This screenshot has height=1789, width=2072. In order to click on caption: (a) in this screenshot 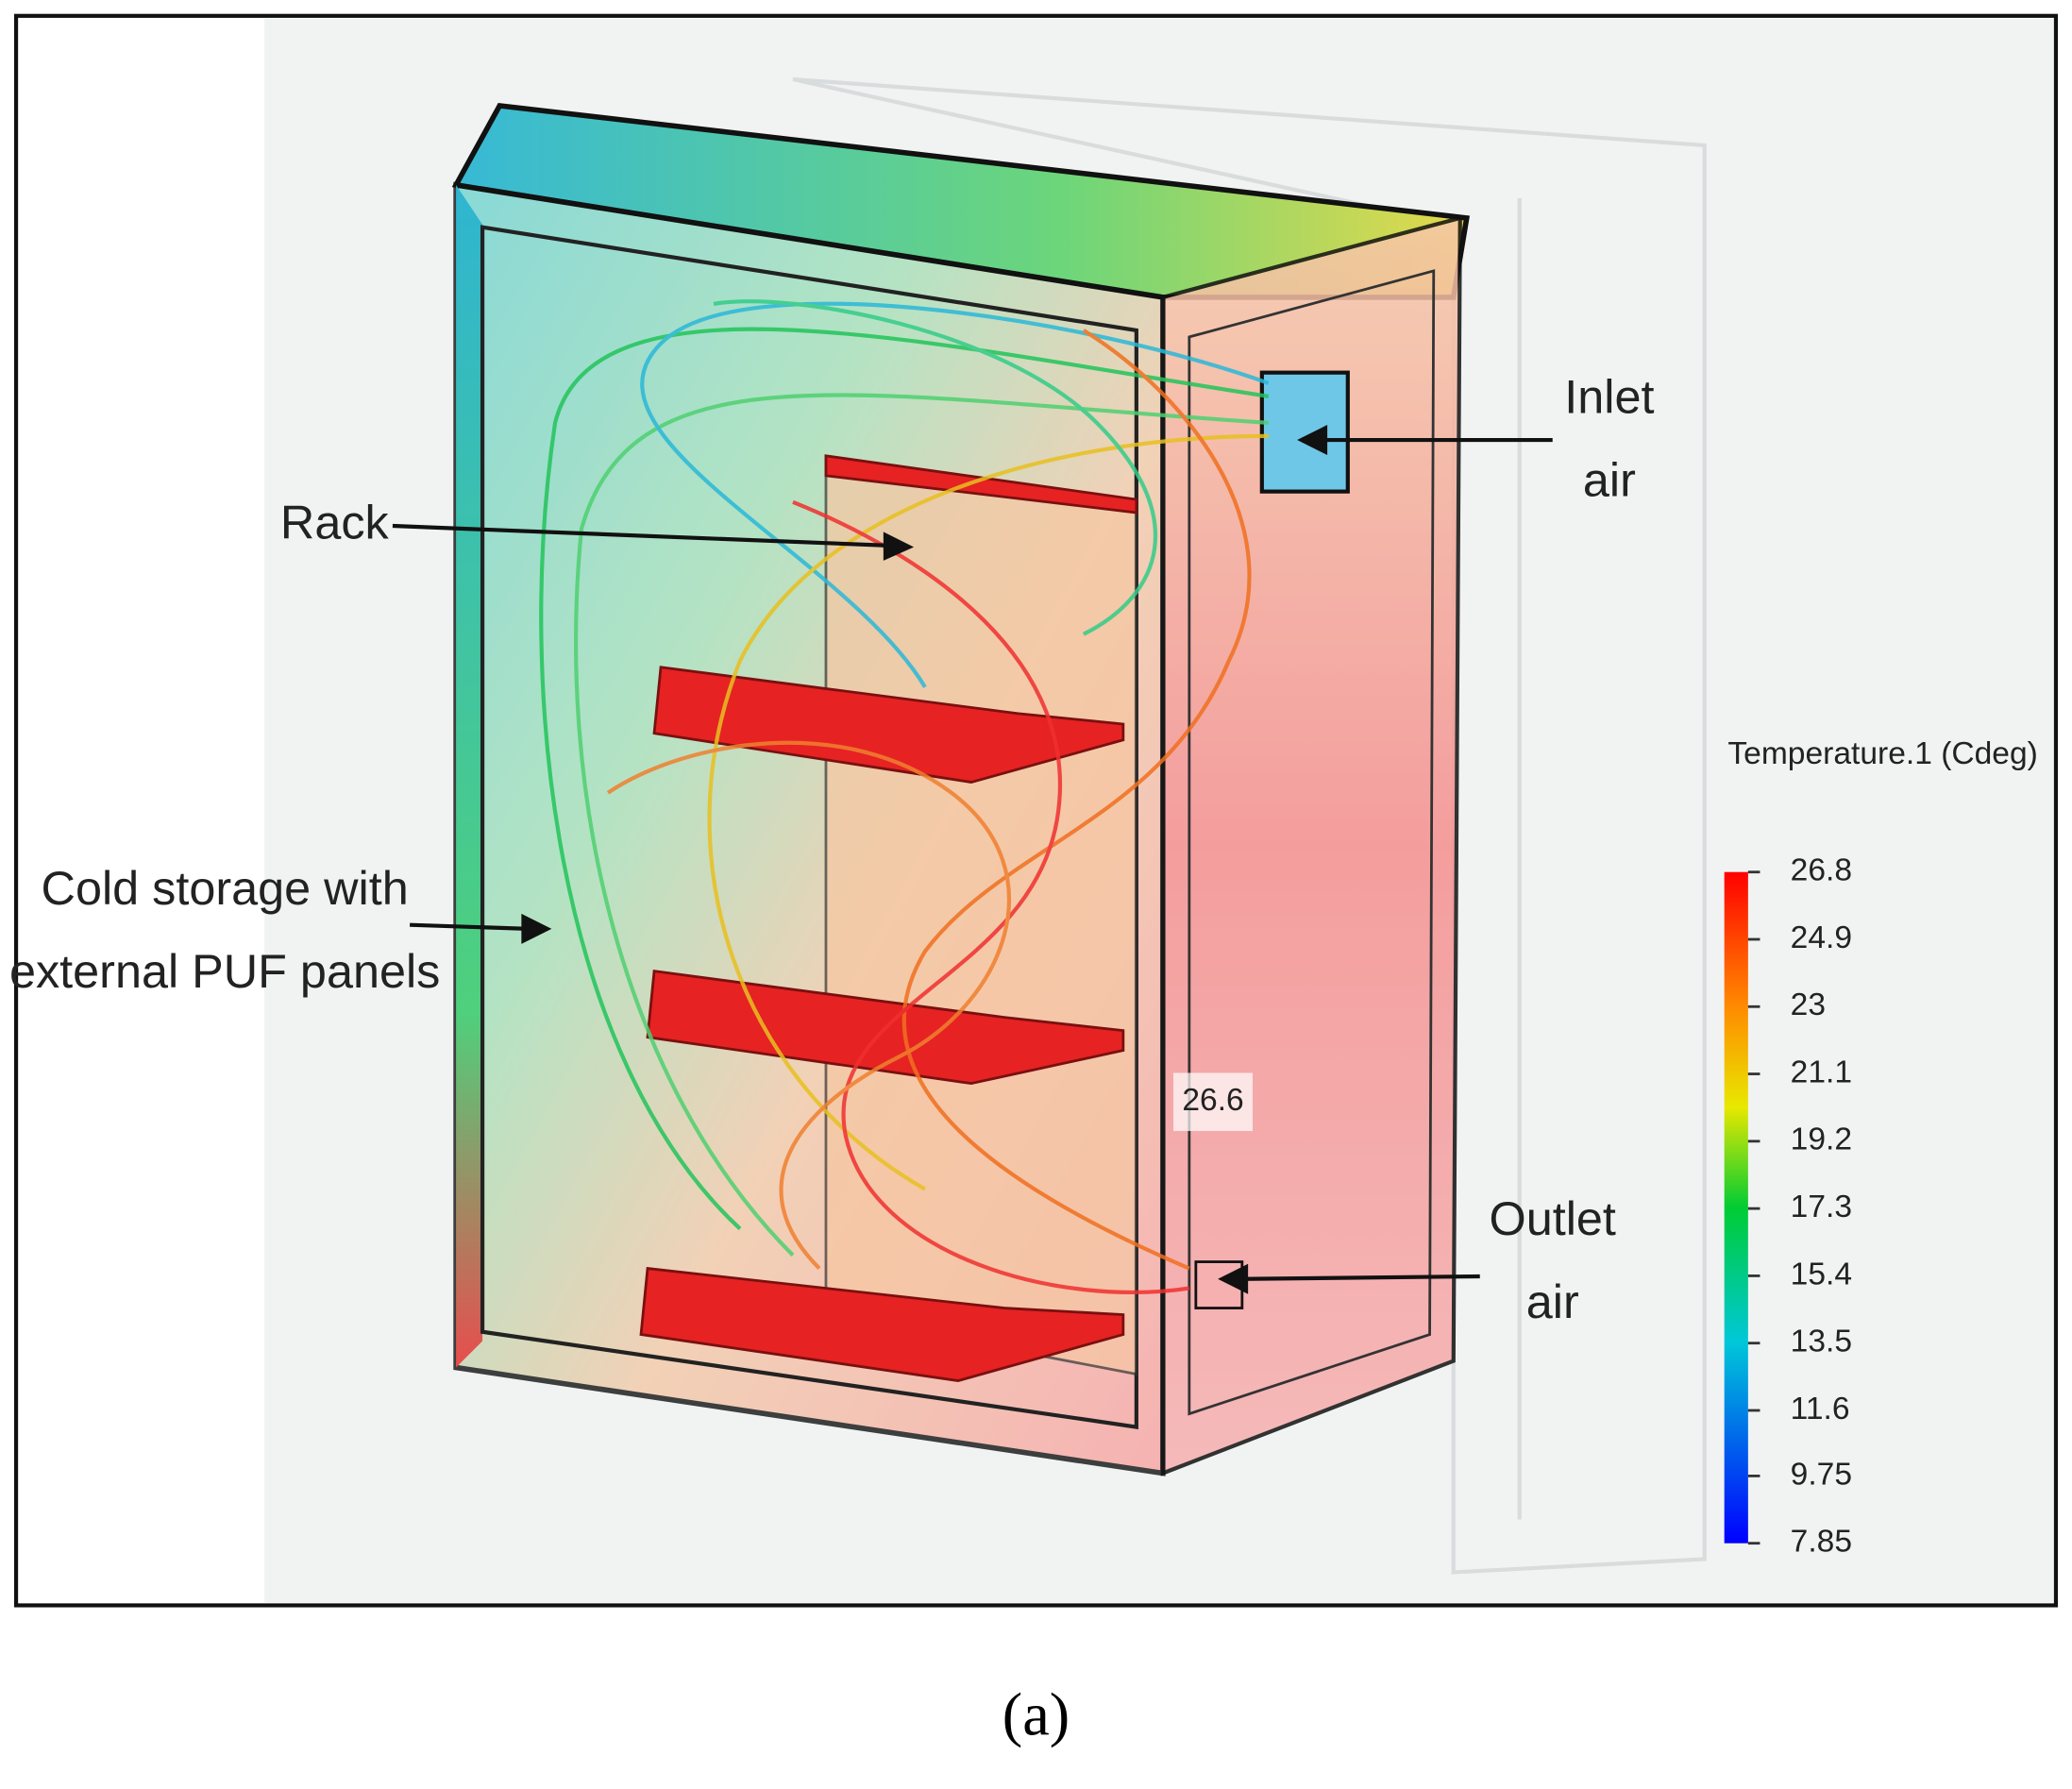, I will do `click(1036, 1714)`.